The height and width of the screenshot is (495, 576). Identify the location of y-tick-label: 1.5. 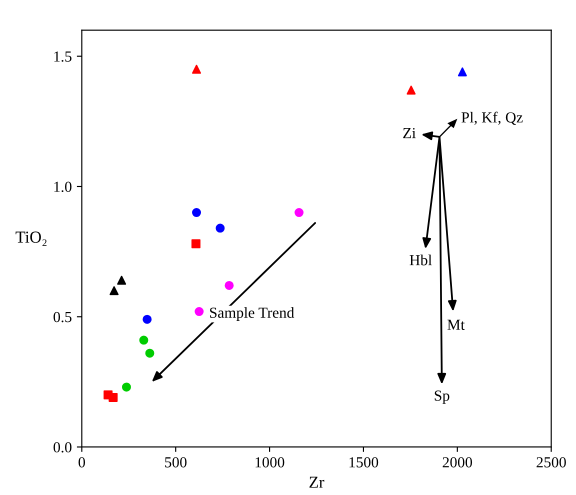
(63, 56).